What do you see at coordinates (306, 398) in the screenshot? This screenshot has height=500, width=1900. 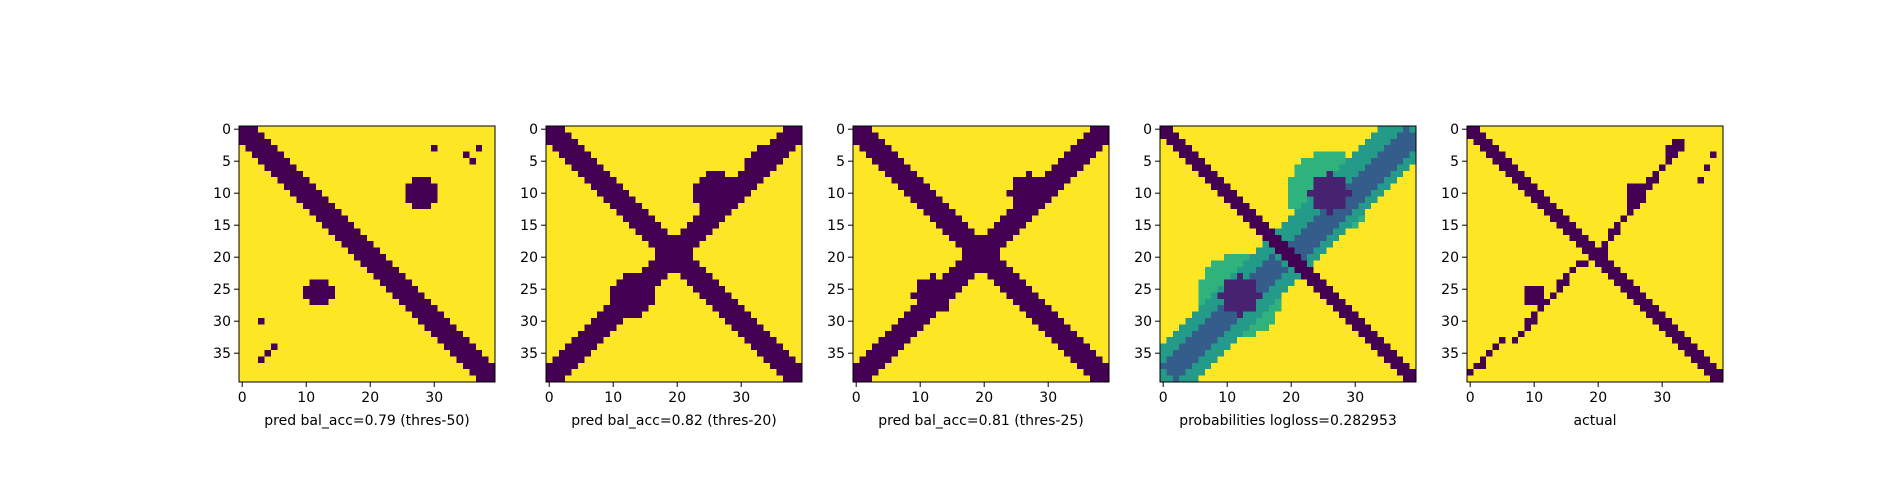 I see `x-tick-label: 10` at bounding box center [306, 398].